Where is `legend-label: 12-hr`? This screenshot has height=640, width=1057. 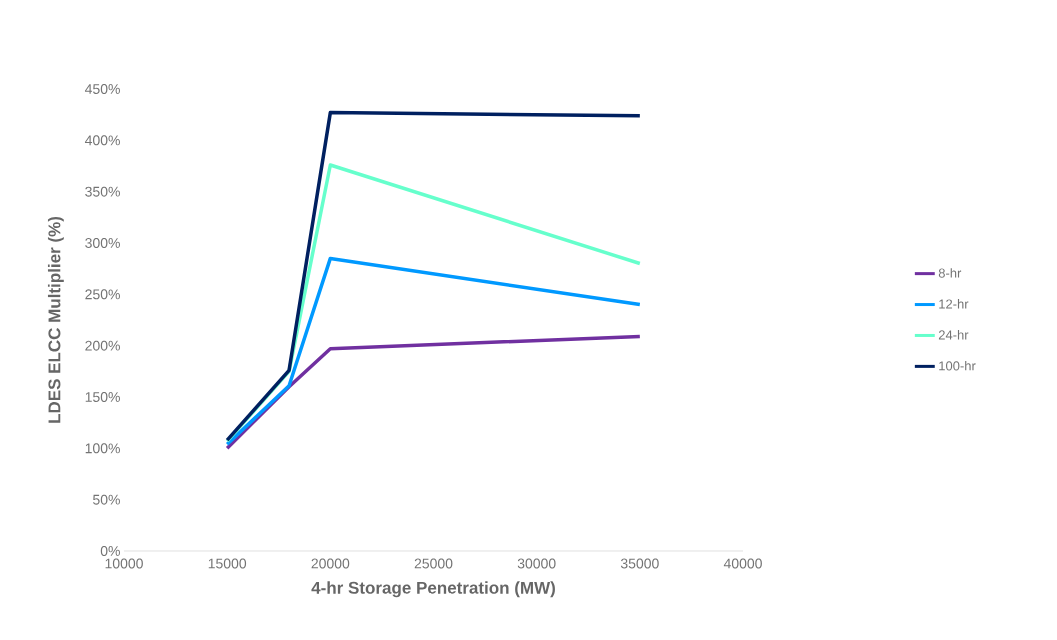 legend-label: 12-hr is located at coordinates (954, 304).